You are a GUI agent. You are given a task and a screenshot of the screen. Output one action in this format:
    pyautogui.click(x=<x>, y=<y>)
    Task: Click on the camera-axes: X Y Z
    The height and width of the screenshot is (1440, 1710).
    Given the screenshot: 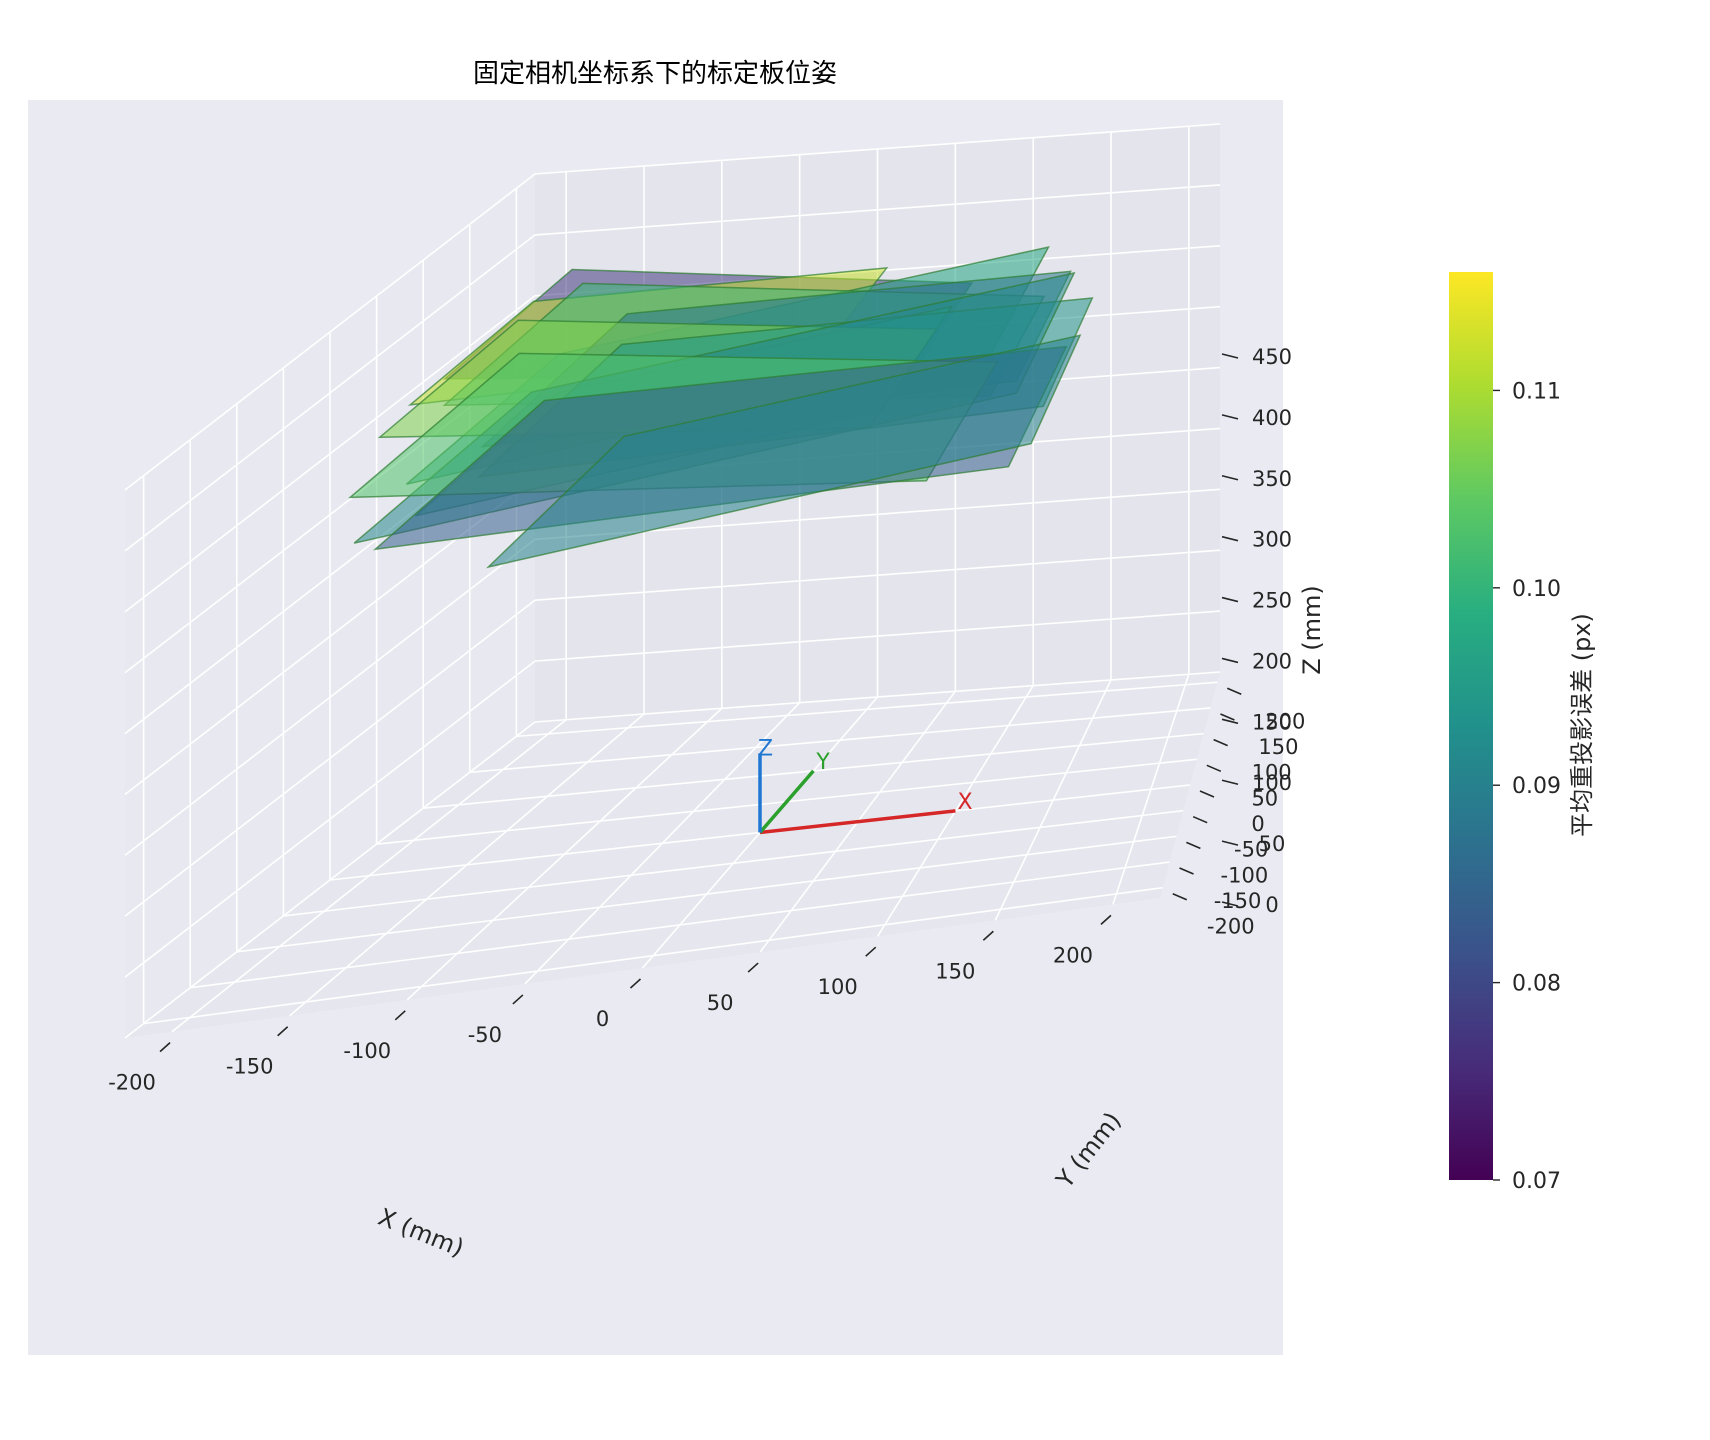 What is the action you would take?
    pyautogui.click(x=865, y=785)
    